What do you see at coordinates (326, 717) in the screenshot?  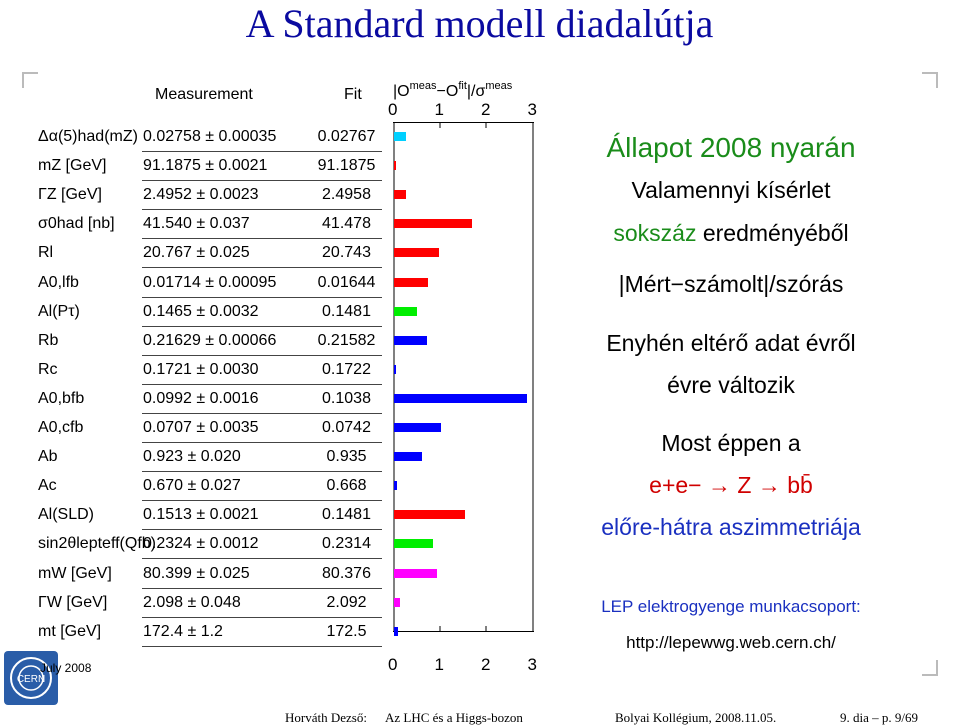 I see `footer-author: Horváth Dezső:` at bounding box center [326, 717].